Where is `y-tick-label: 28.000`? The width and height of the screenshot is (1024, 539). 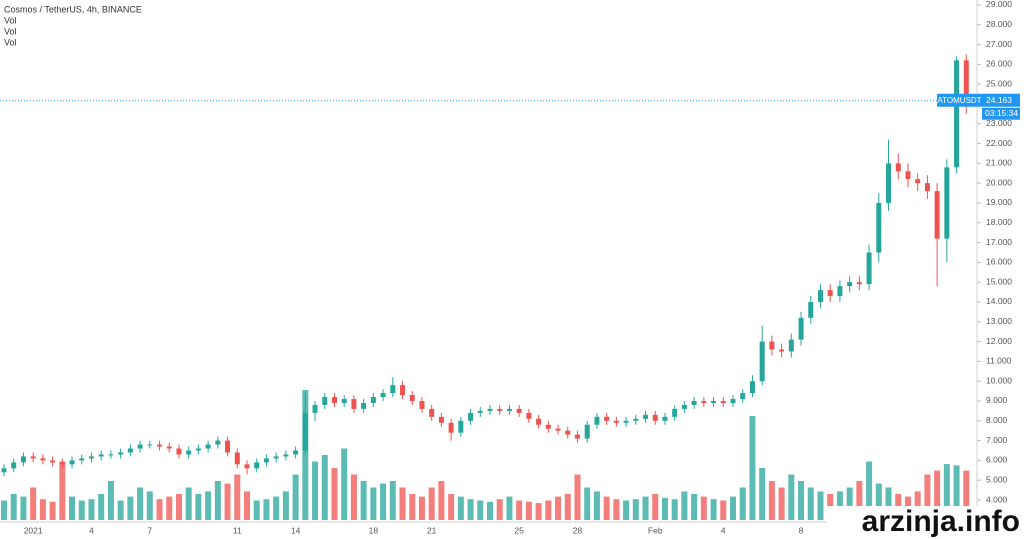
y-tick-label: 28.000 is located at coordinates (999, 24).